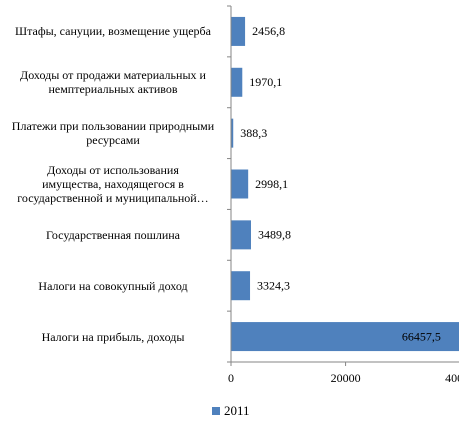  I want to click on data-label-4: 388,3, so click(253, 133).